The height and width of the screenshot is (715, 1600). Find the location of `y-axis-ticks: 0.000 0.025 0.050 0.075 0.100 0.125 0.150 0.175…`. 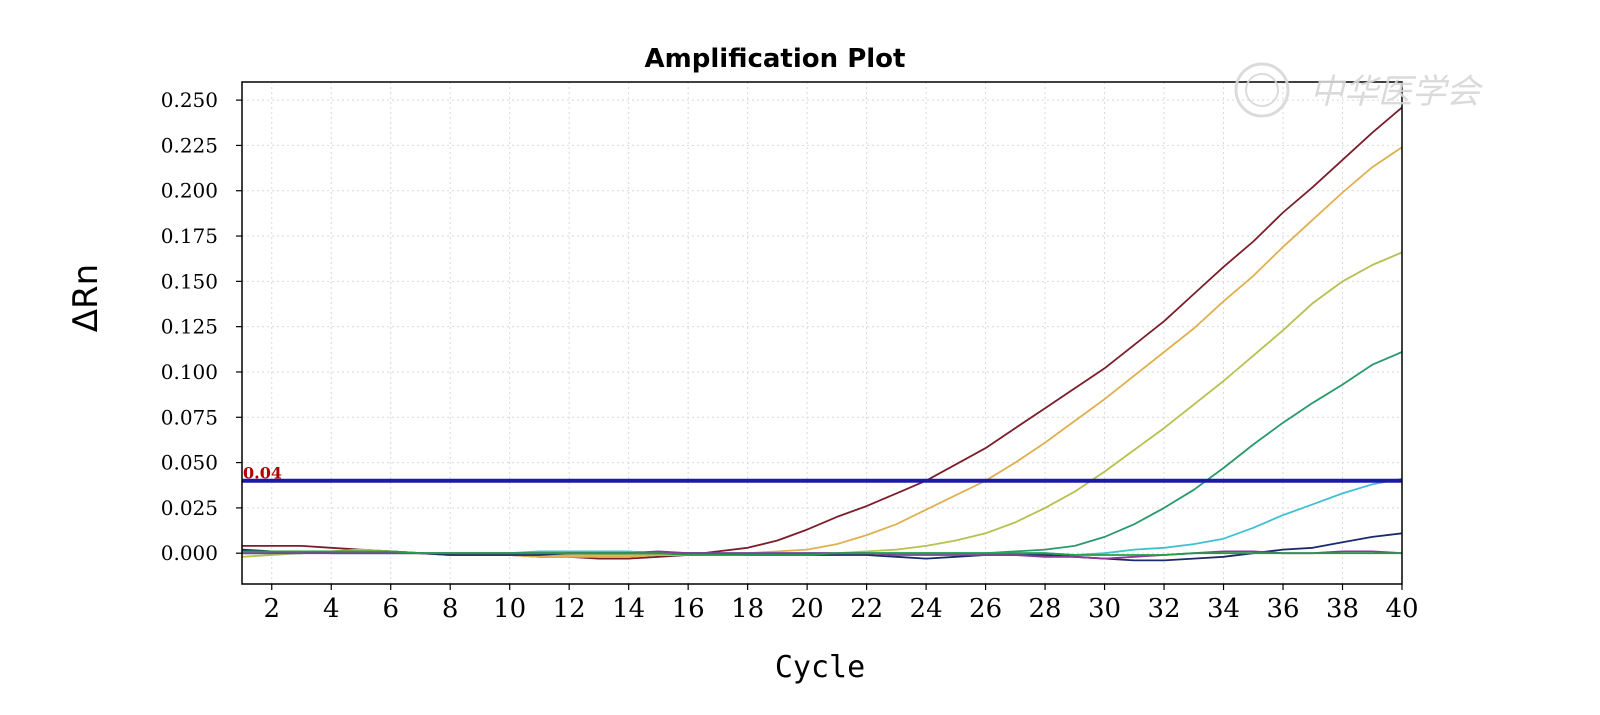

y-axis-ticks: 0.000 0.025 0.050 0.075 0.100 0.125 0.150 0.175… is located at coordinates (201, 326).